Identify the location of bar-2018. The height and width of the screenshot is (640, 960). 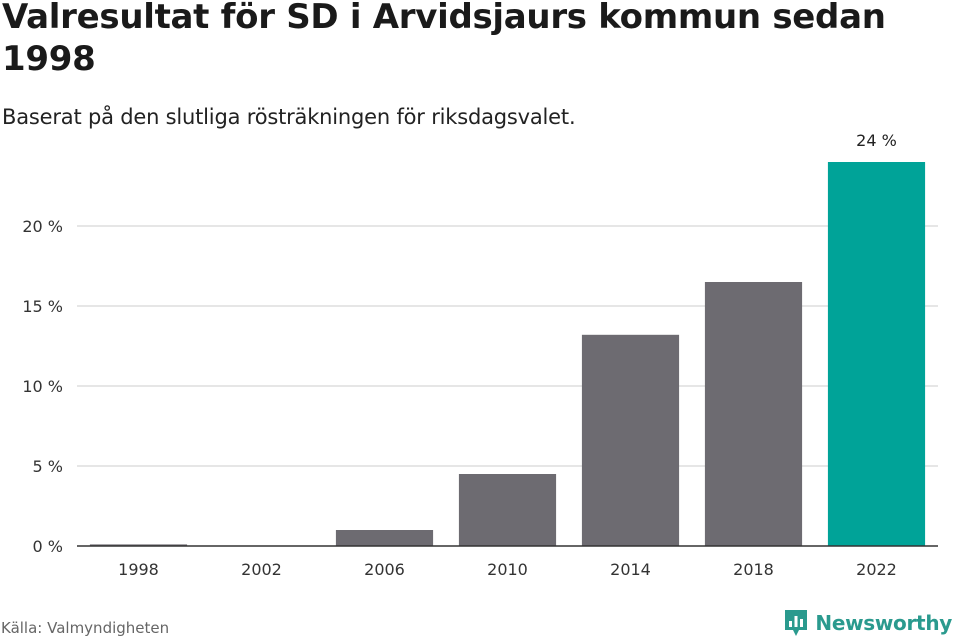
(753, 414).